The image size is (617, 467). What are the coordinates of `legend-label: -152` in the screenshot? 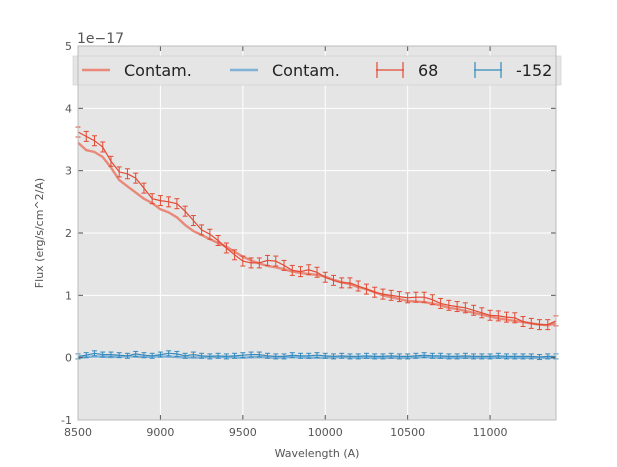 It's located at (534, 70).